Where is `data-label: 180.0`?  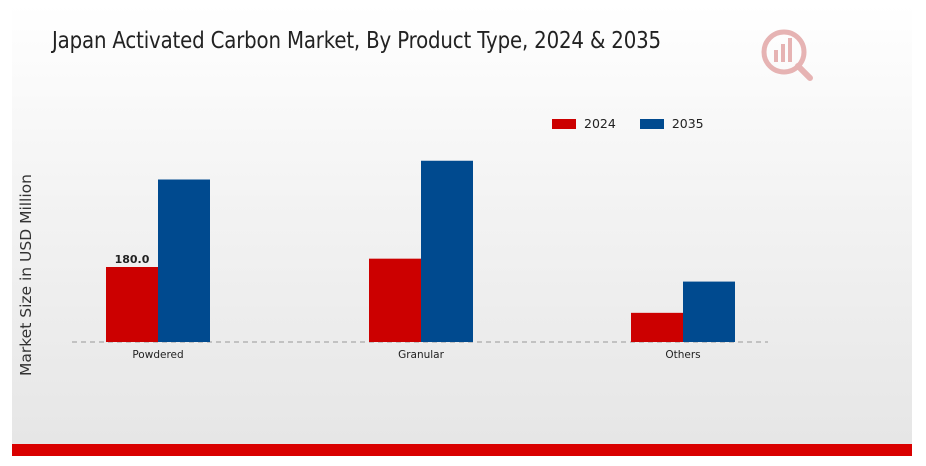
data-label: 180.0 is located at coordinates (132, 259).